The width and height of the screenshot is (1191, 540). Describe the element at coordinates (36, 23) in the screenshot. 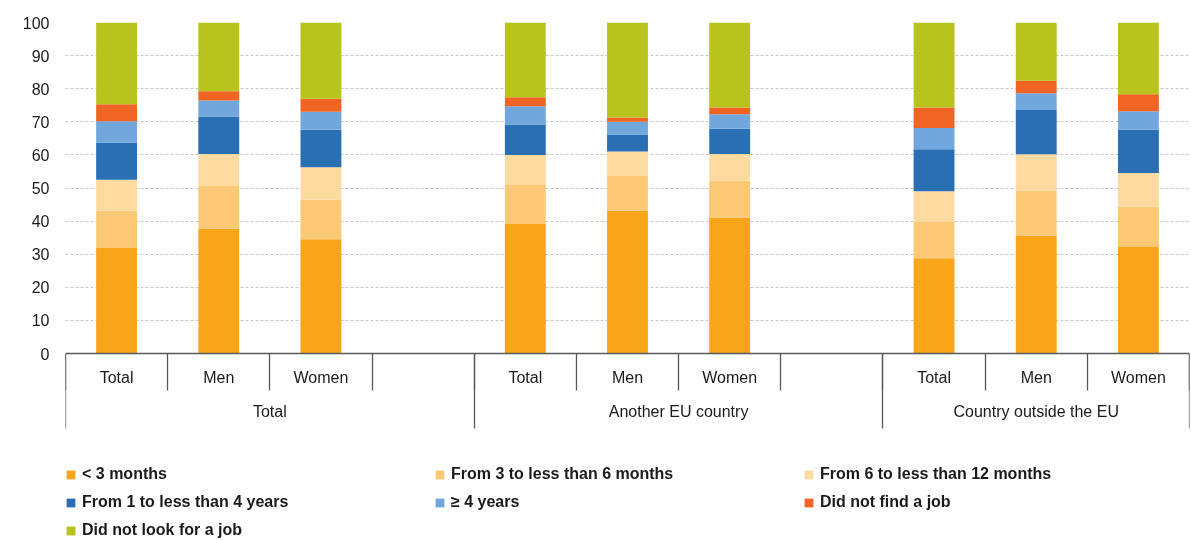

I see `y-tick-label: 100` at that location.